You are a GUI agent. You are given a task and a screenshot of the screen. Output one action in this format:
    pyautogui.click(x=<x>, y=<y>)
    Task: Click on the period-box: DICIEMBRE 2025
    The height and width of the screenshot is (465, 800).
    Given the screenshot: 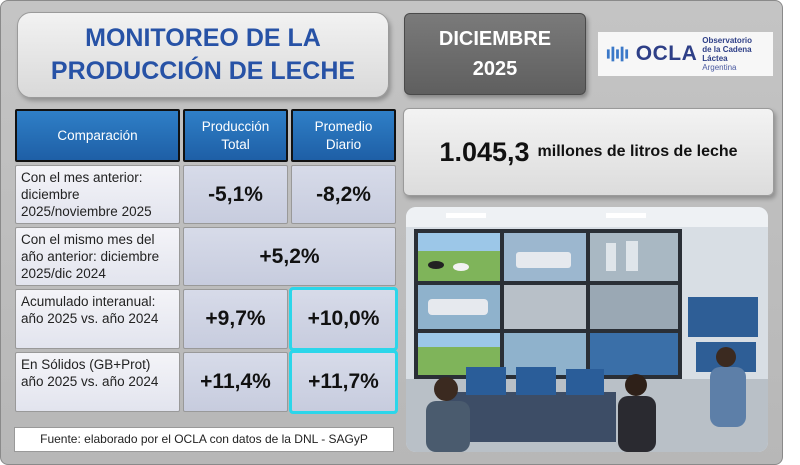 What is the action you would take?
    pyautogui.click(x=495, y=54)
    